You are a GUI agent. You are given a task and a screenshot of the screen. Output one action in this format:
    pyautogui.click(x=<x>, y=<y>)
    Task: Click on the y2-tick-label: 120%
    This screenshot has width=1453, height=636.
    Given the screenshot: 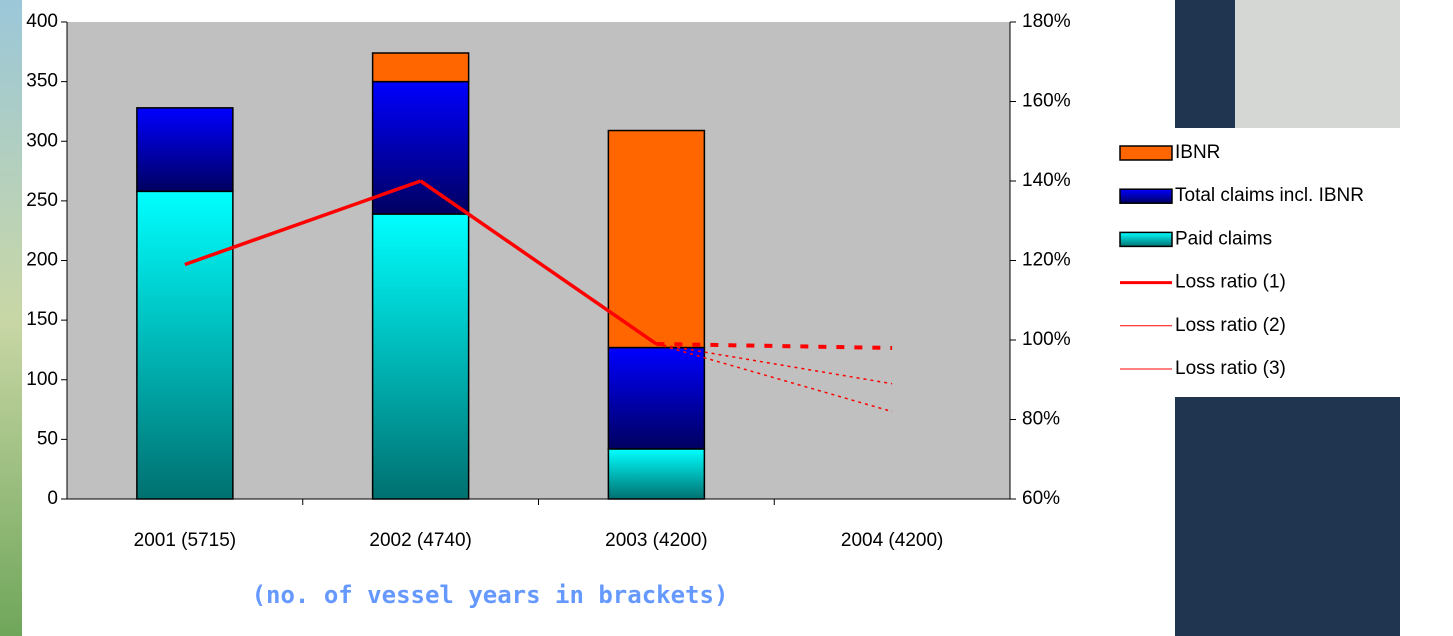 What is the action you would take?
    pyautogui.click(x=1046, y=260)
    